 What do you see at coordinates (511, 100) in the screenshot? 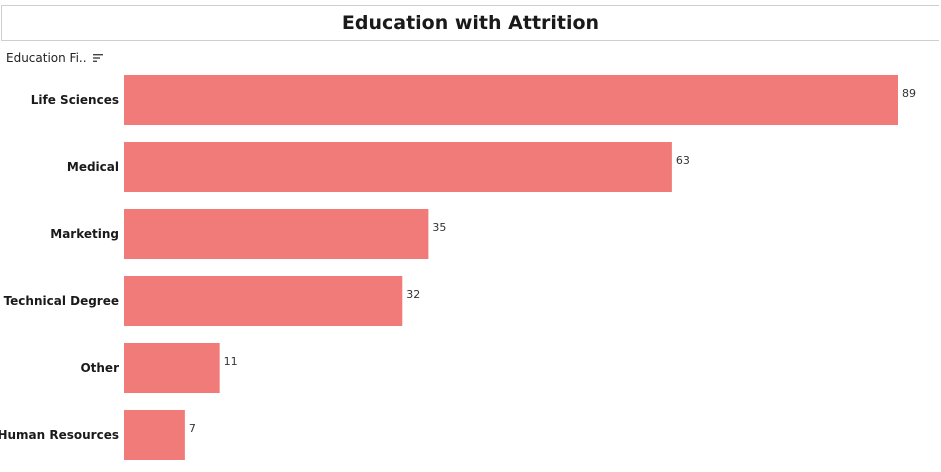
I see `bar-life-sciences` at bounding box center [511, 100].